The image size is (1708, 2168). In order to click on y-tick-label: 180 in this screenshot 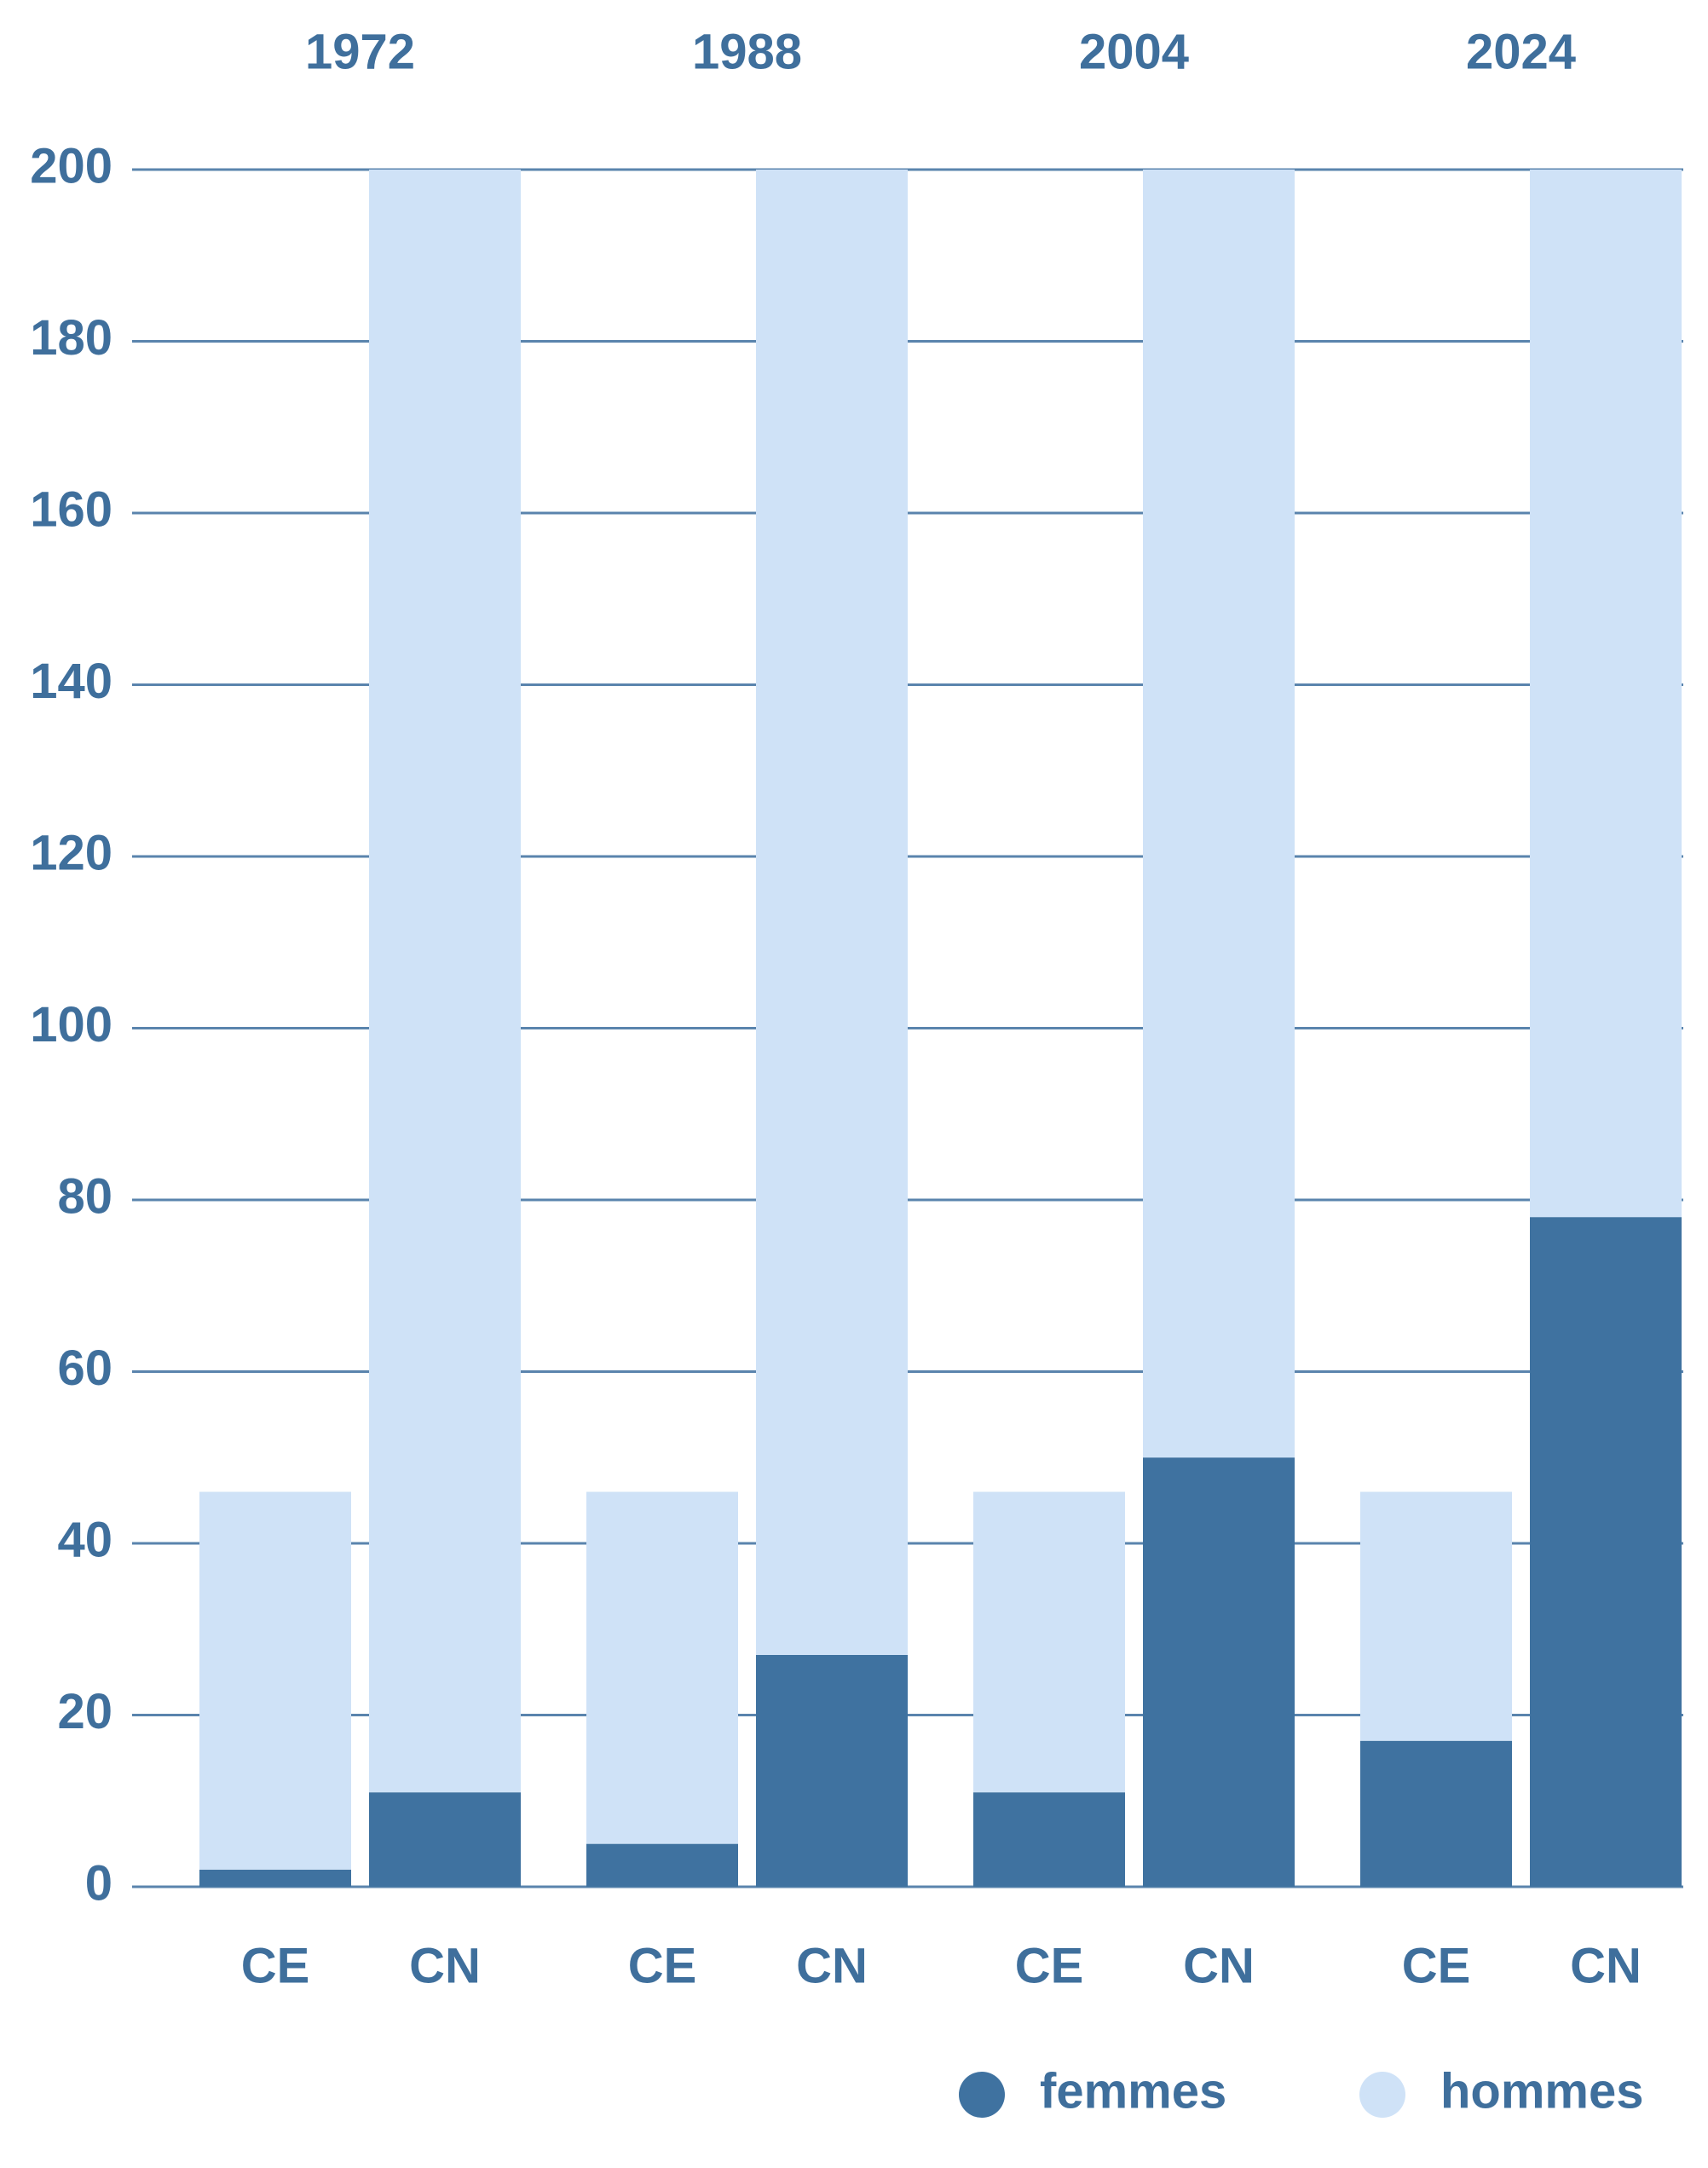, I will do `click(71, 338)`.